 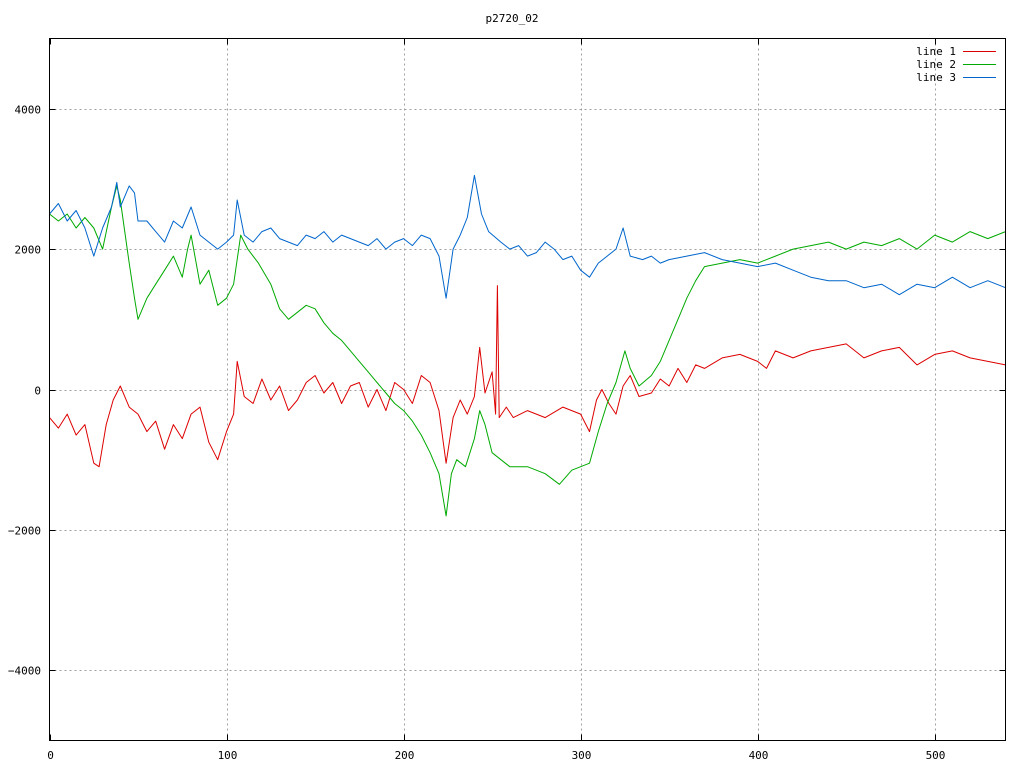 What do you see at coordinates (228, 755) in the screenshot?
I see `x-tick-label: 100` at bounding box center [228, 755].